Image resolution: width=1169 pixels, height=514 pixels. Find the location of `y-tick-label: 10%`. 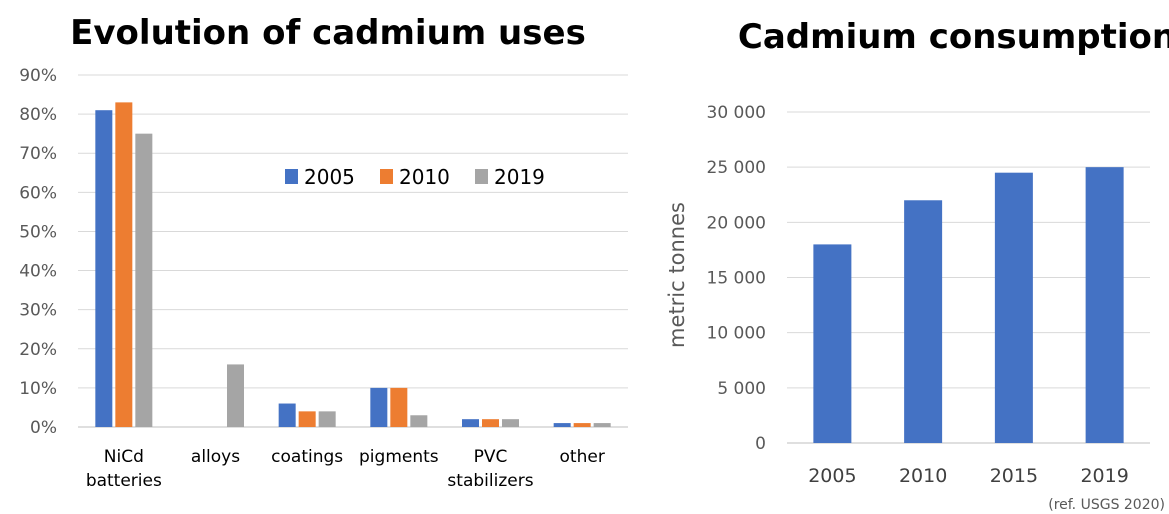

y-tick-label: 10% is located at coordinates (38, 389).